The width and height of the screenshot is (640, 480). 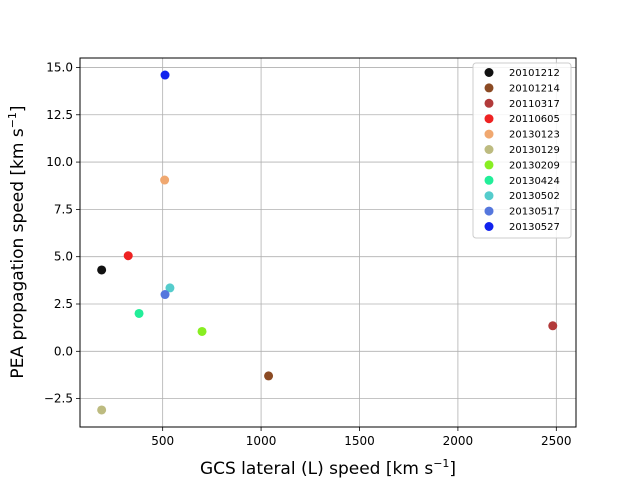 What do you see at coordinates (261, 441) in the screenshot?
I see `x-tick-label: 1000` at bounding box center [261, 441].